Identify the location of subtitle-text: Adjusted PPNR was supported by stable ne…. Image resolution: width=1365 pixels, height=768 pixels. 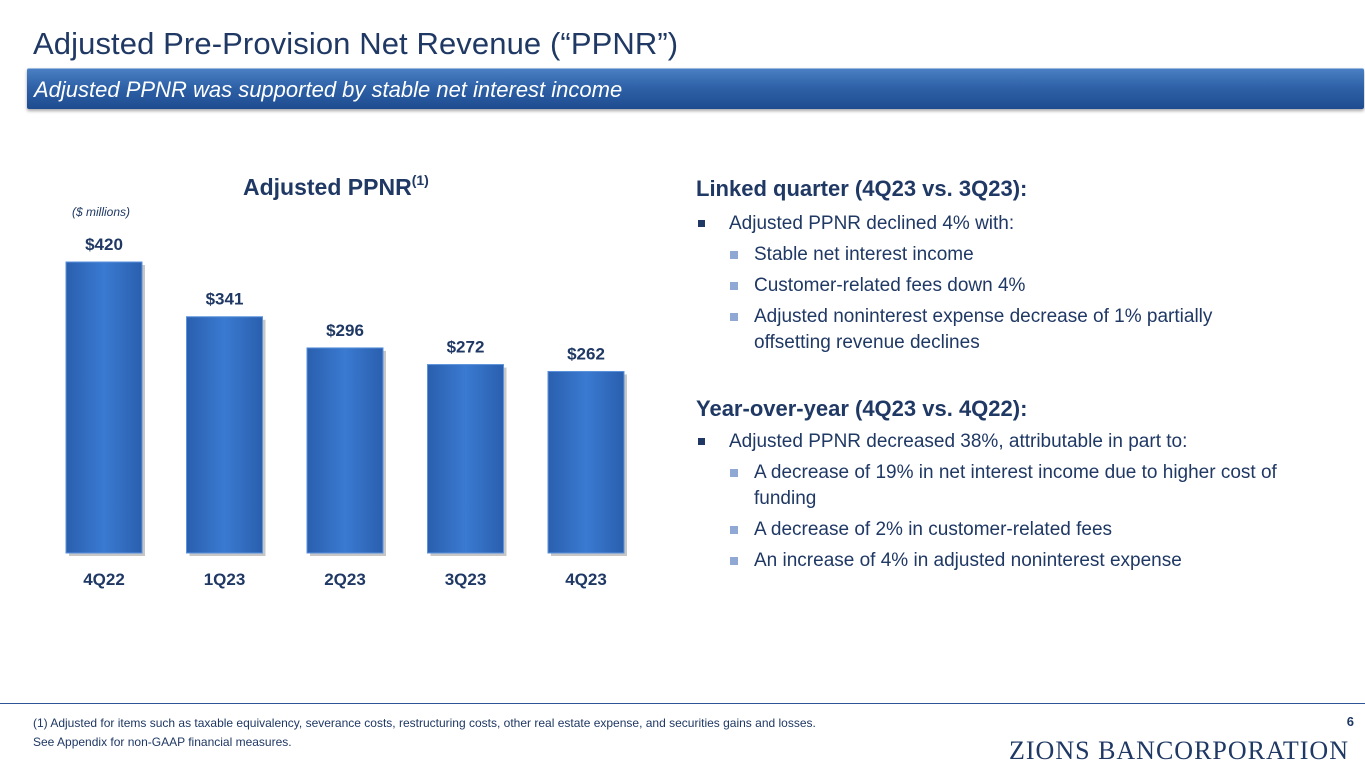
(328, 89).